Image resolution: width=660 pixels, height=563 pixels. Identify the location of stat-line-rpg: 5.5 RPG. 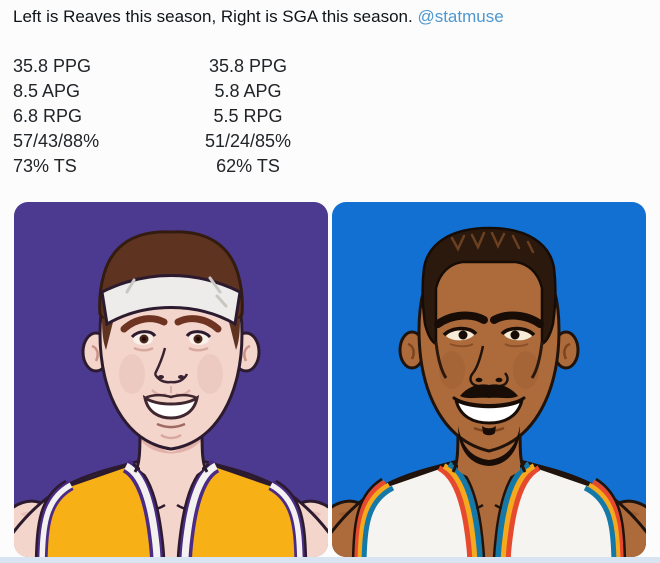
(248, 116).